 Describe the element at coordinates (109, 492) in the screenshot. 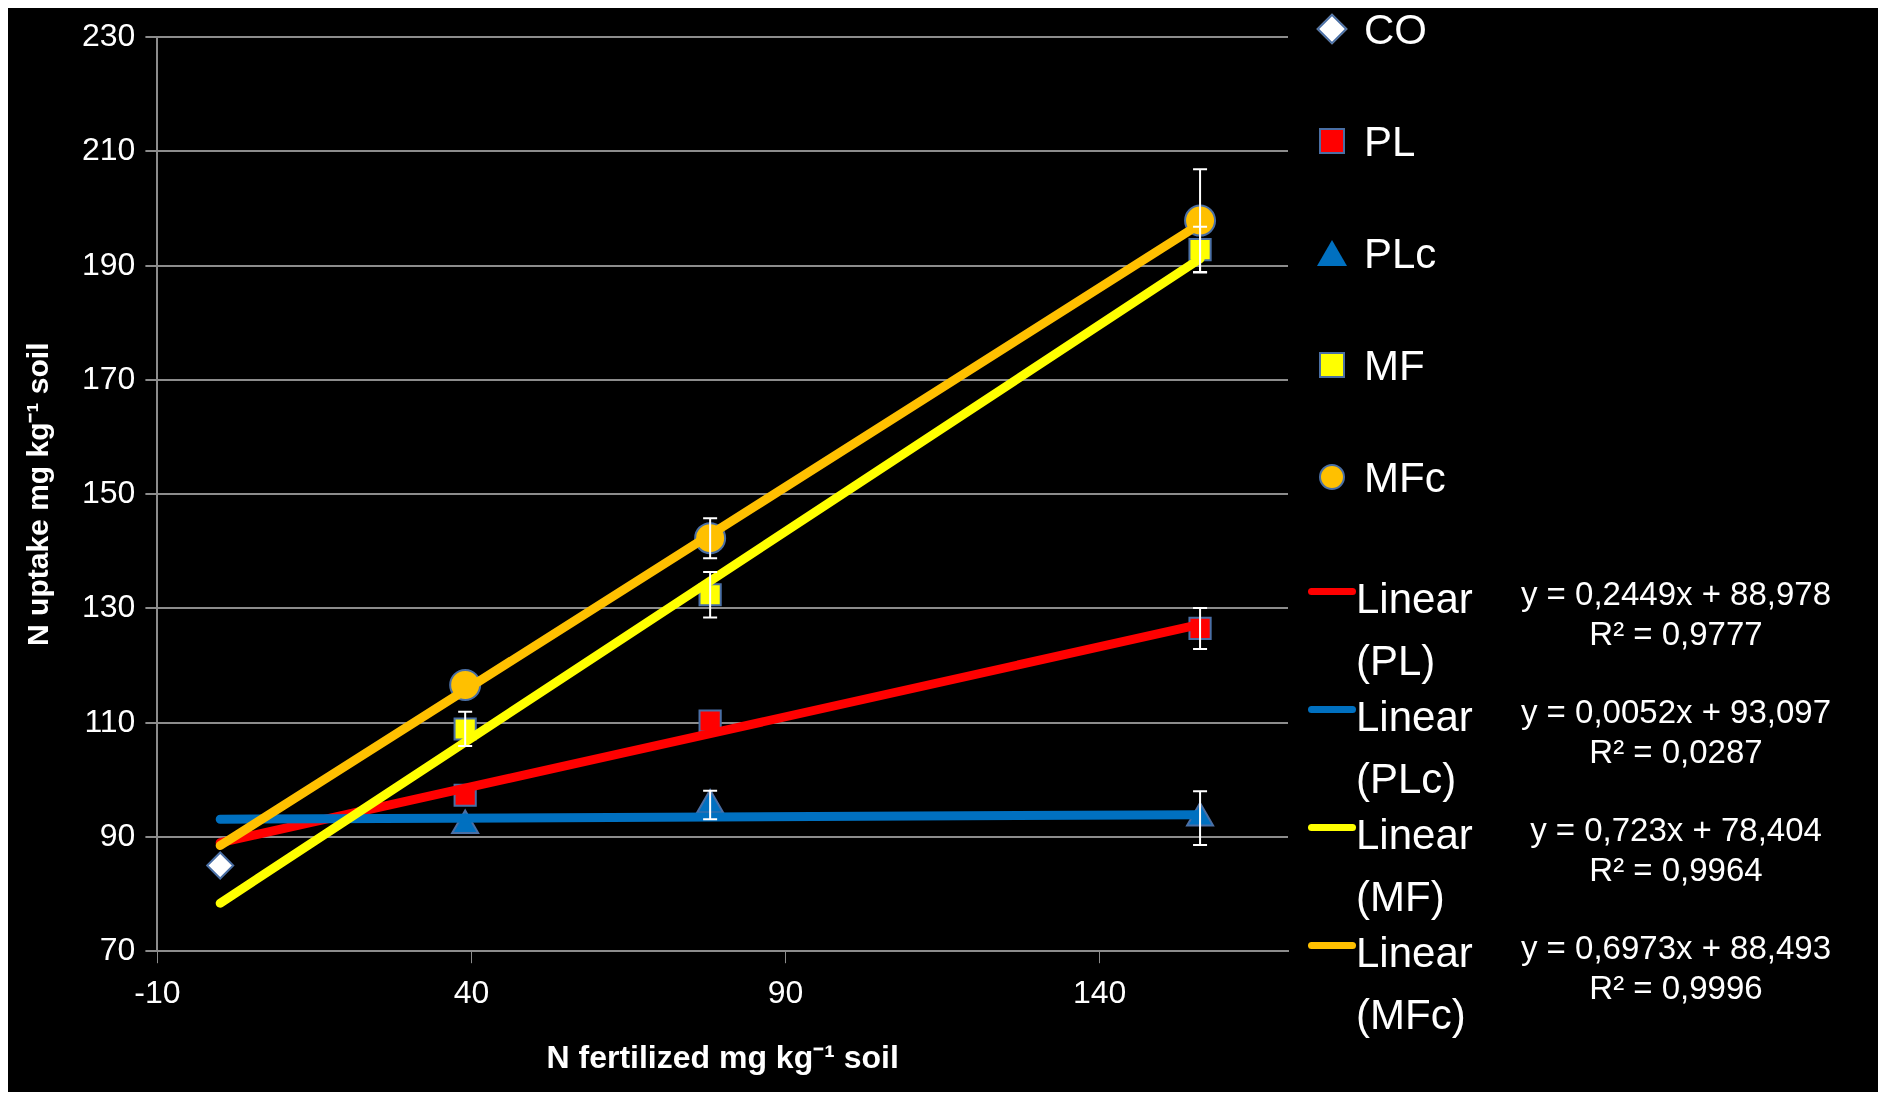

I see `y-tick-label: 150` at that location.